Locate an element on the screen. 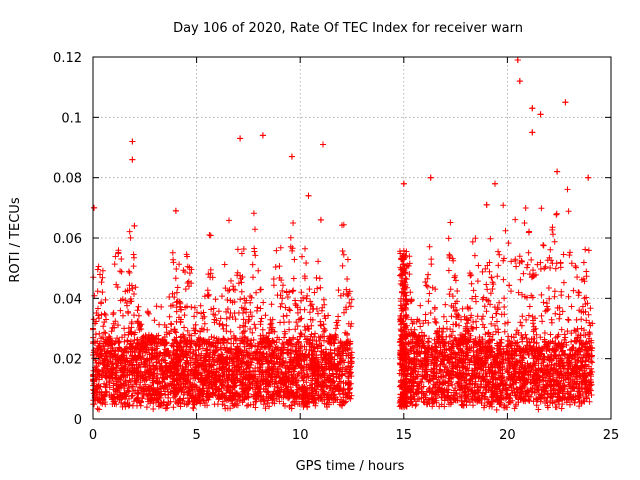  x-tick-label: 10 is located at coordinates (300, 435).